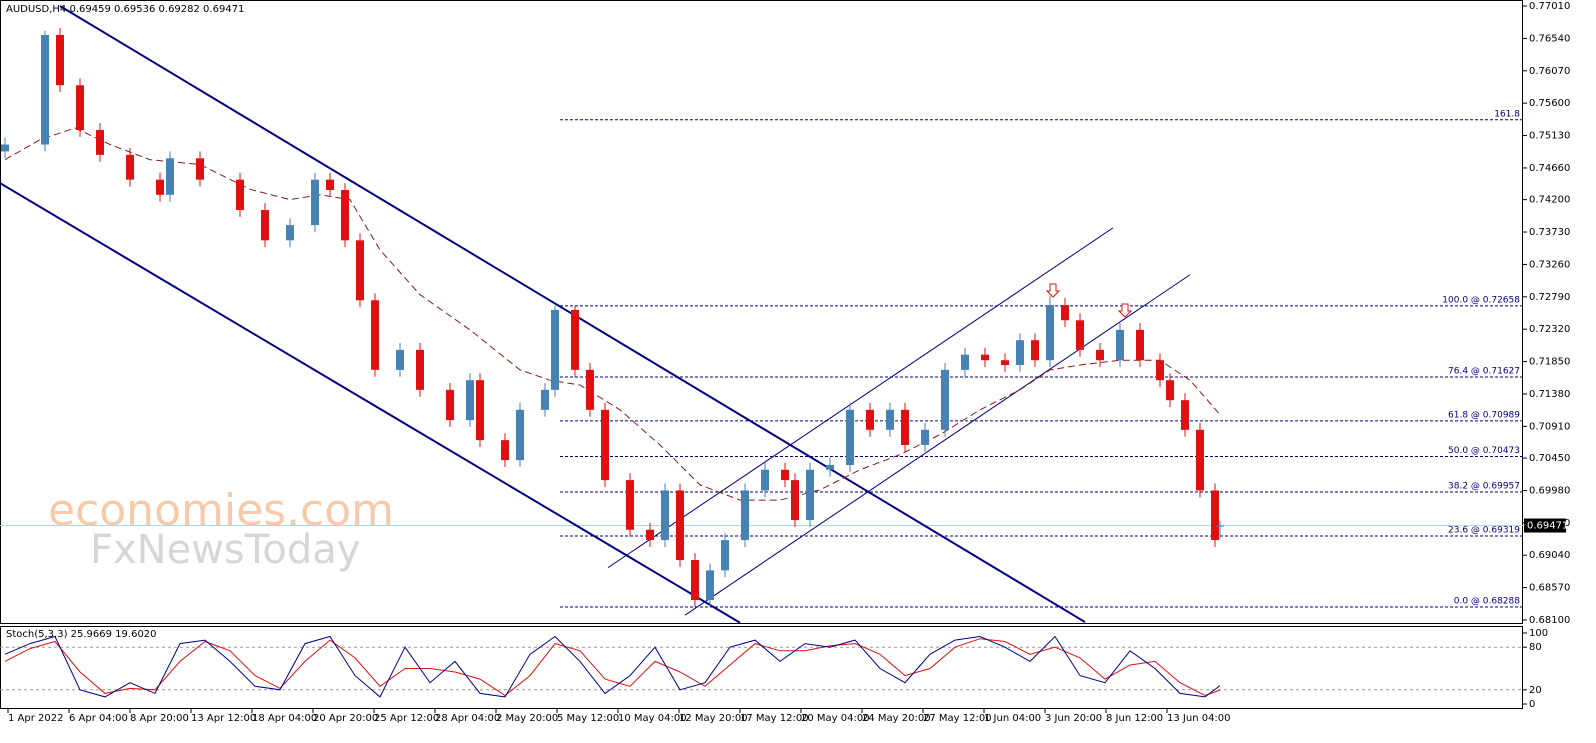  Describe the element at coordinates (1199, 718) in the screenshot. I see `x-tick-label: 13 Jun 04:00` at that location.